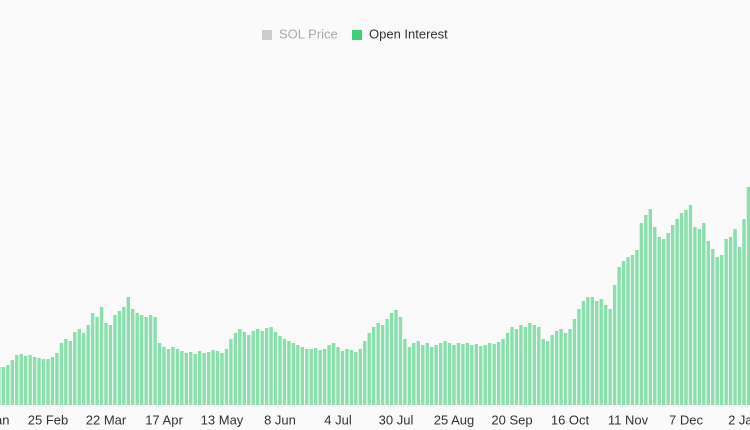  I want to click on x-tick-label: 20 Sep, so click(511, 419).